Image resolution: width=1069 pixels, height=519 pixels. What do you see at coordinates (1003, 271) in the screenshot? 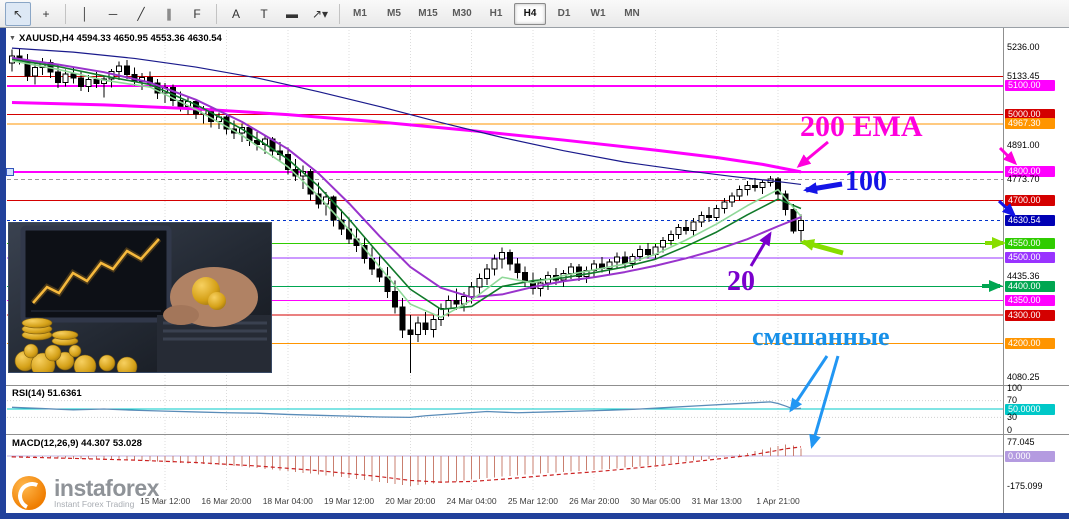
I see `price-scale-divider` at bounding box center [1003, 271].